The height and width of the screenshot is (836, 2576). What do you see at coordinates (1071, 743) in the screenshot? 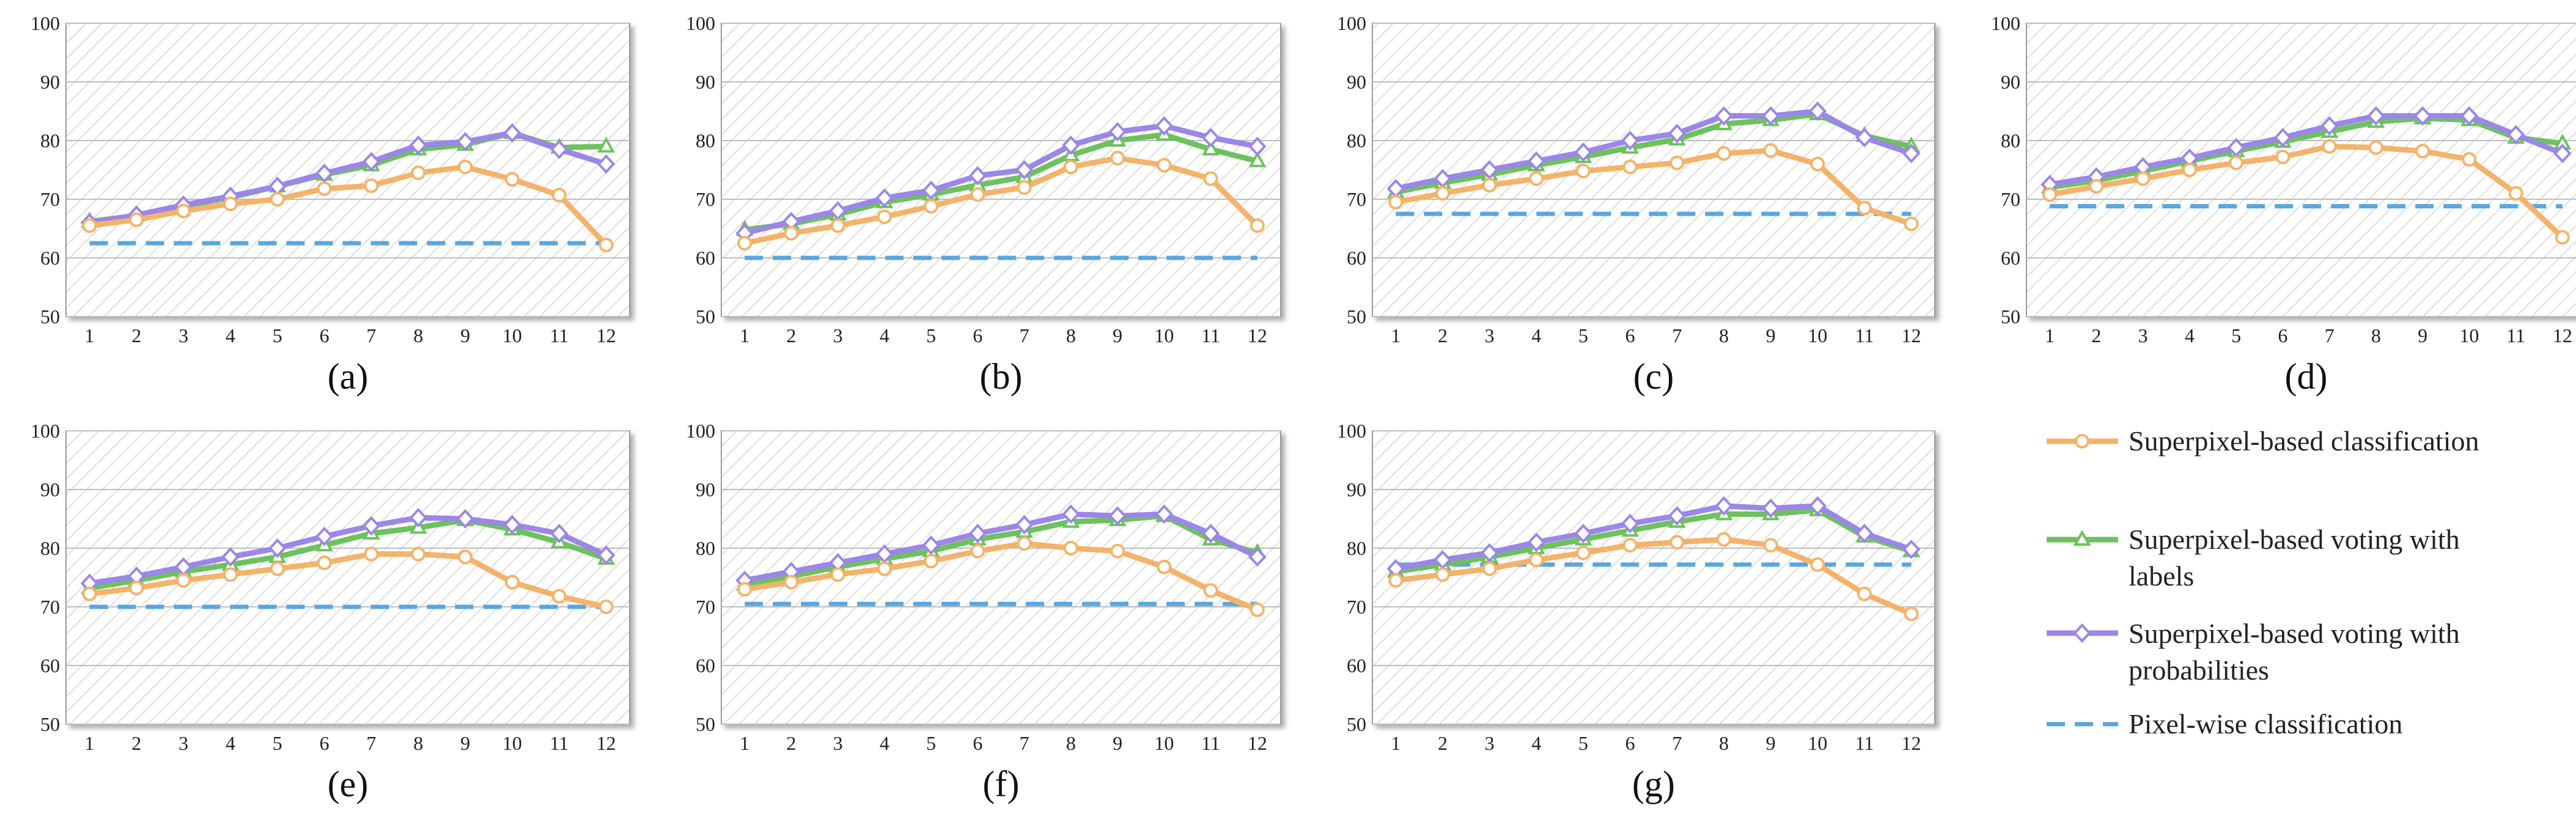
I see `x-tick-label: 8` at bounding box center [1071, 743].